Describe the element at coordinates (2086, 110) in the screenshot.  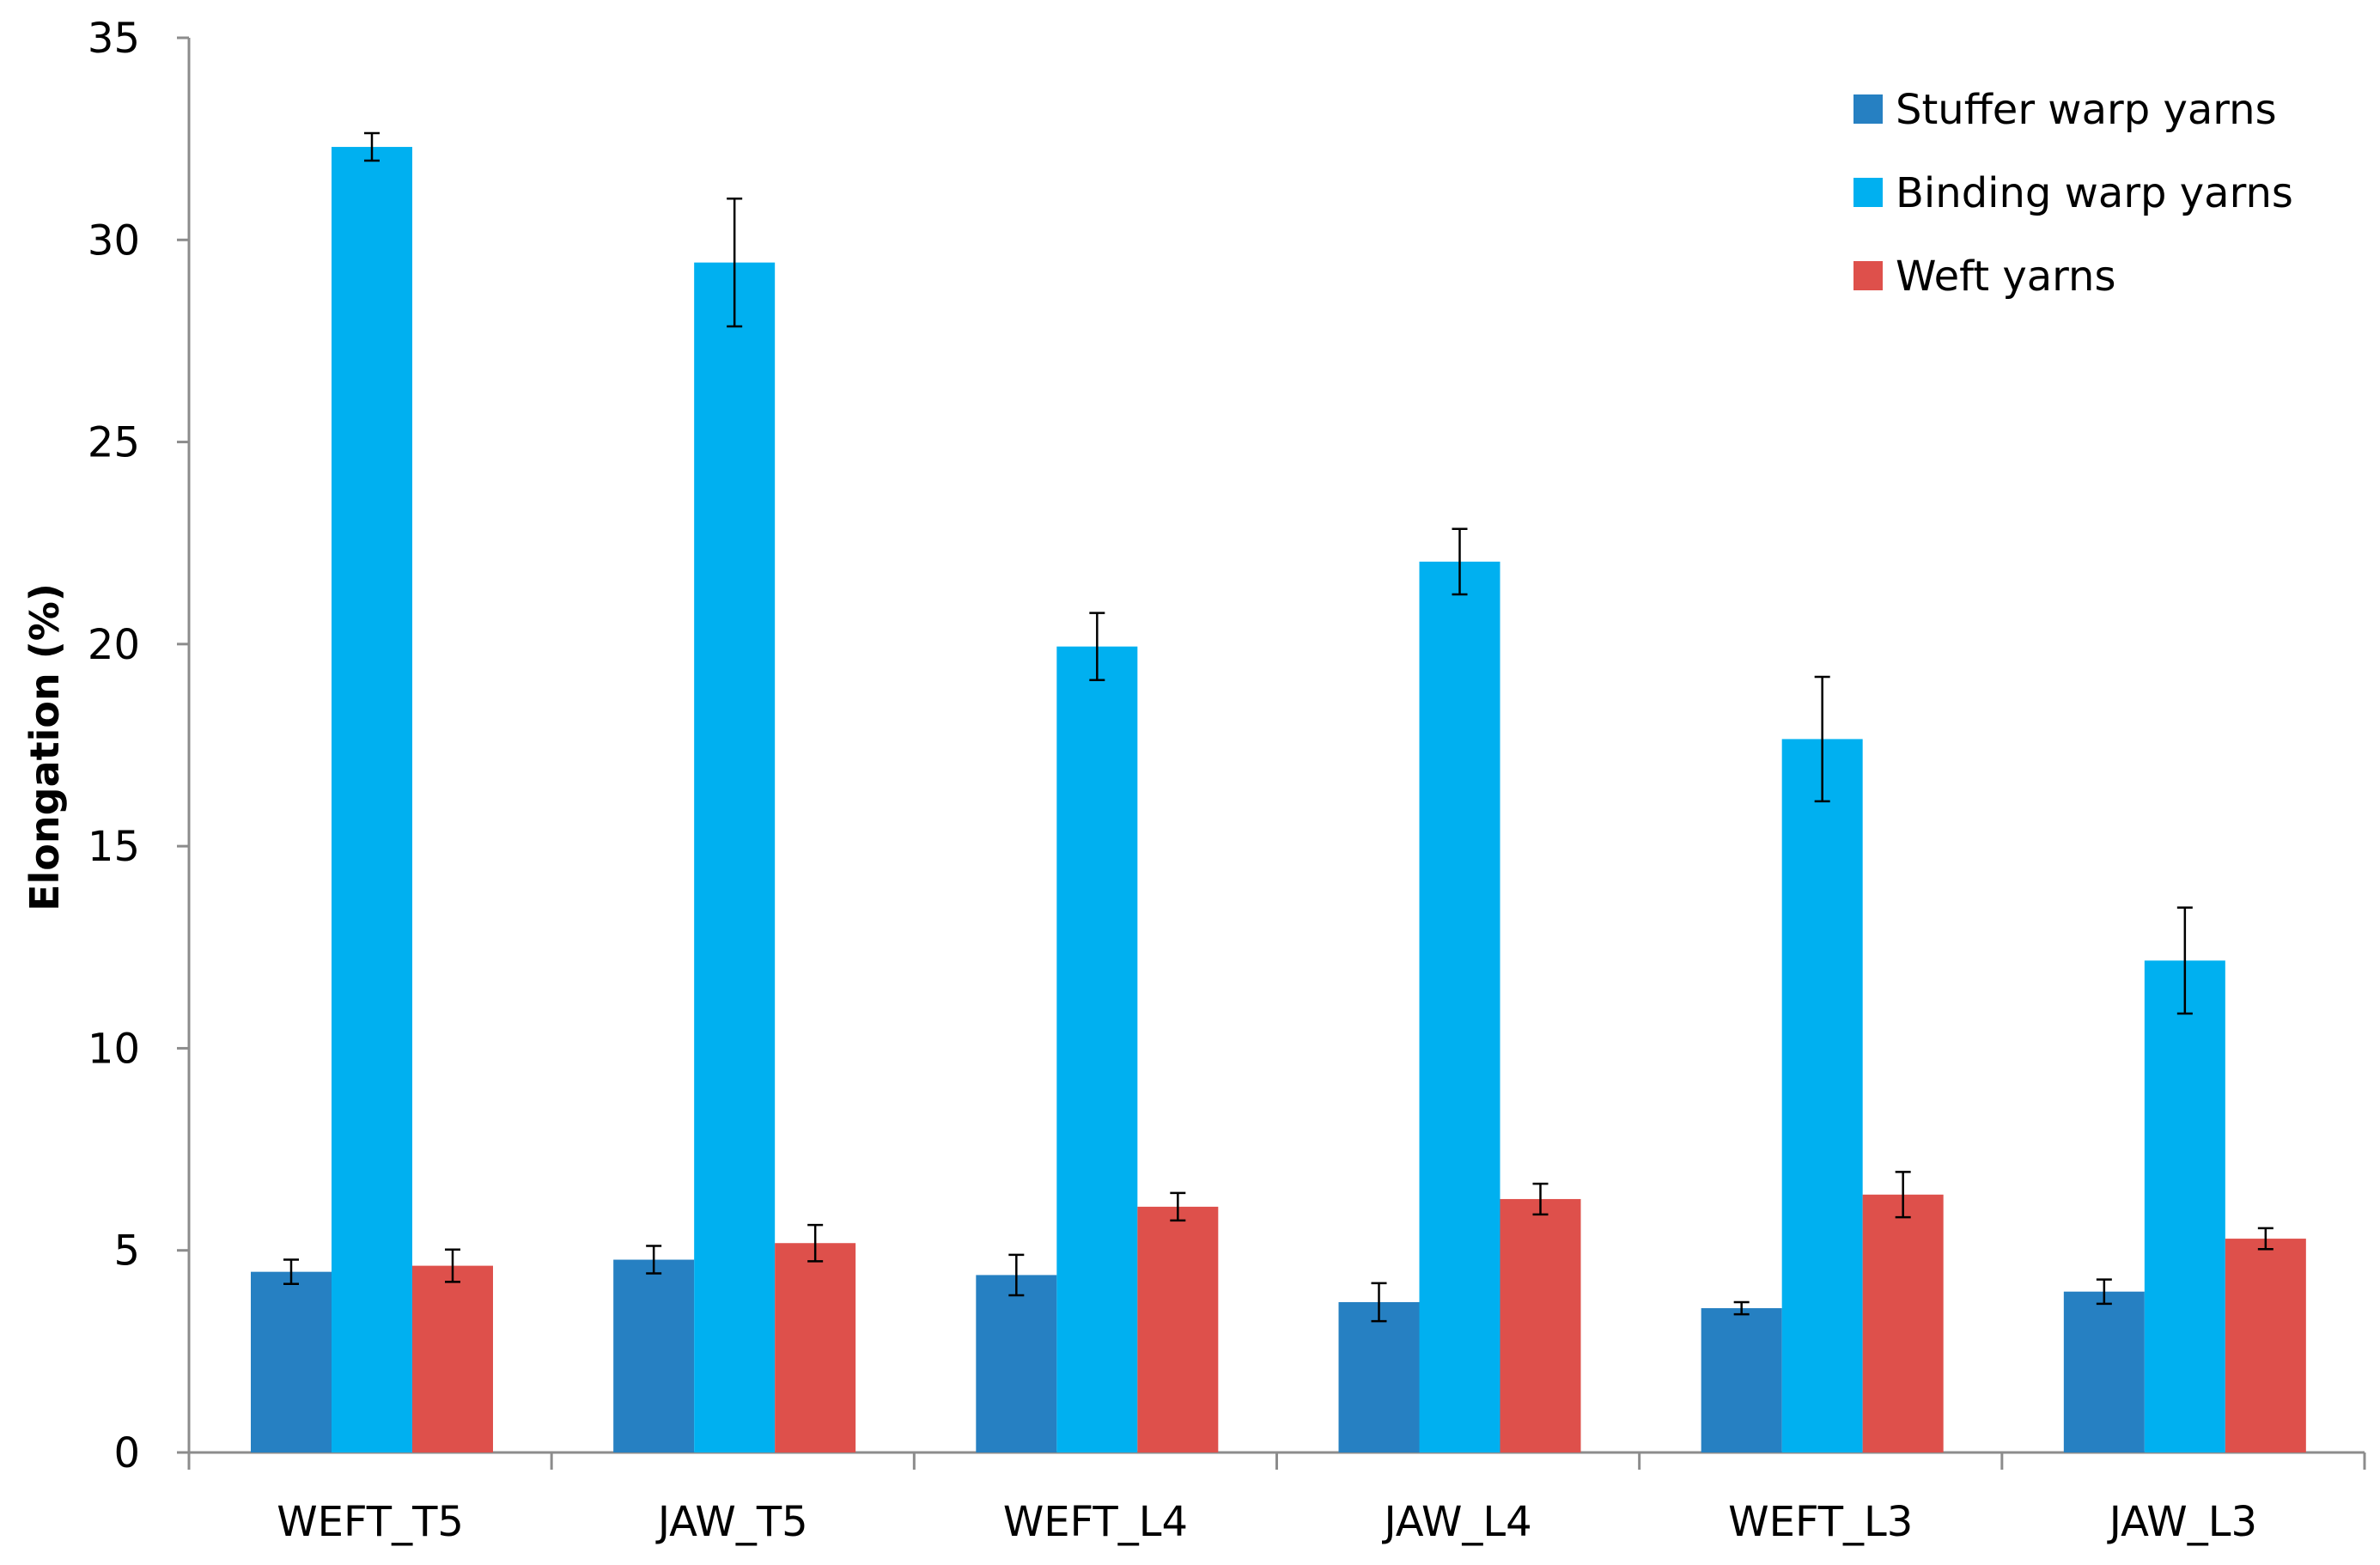
I see `legend-label: Stuffer warp yarns` at that location.